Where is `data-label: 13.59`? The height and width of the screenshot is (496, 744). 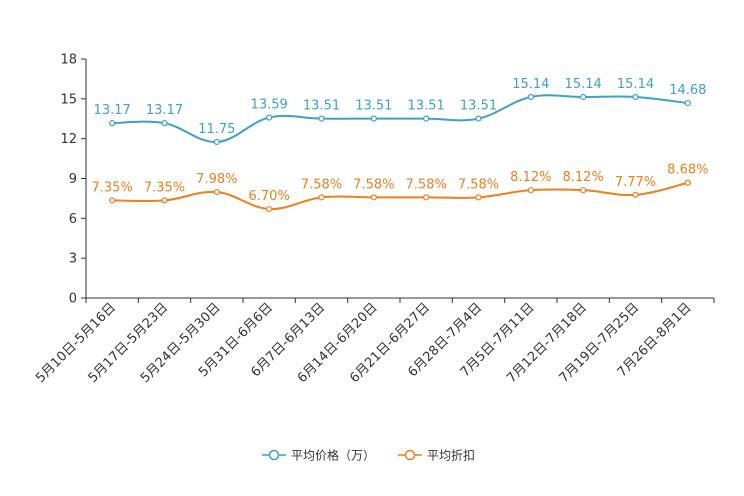 data-label: 13.59 is located at coordinates (269, 105).